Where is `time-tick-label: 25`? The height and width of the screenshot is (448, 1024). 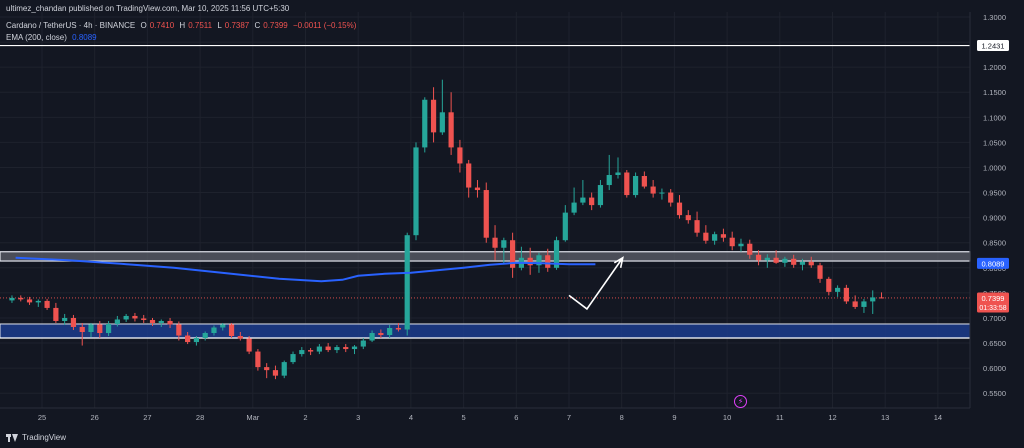 time-tick-label: 25 is located at coordinates (42, 417).